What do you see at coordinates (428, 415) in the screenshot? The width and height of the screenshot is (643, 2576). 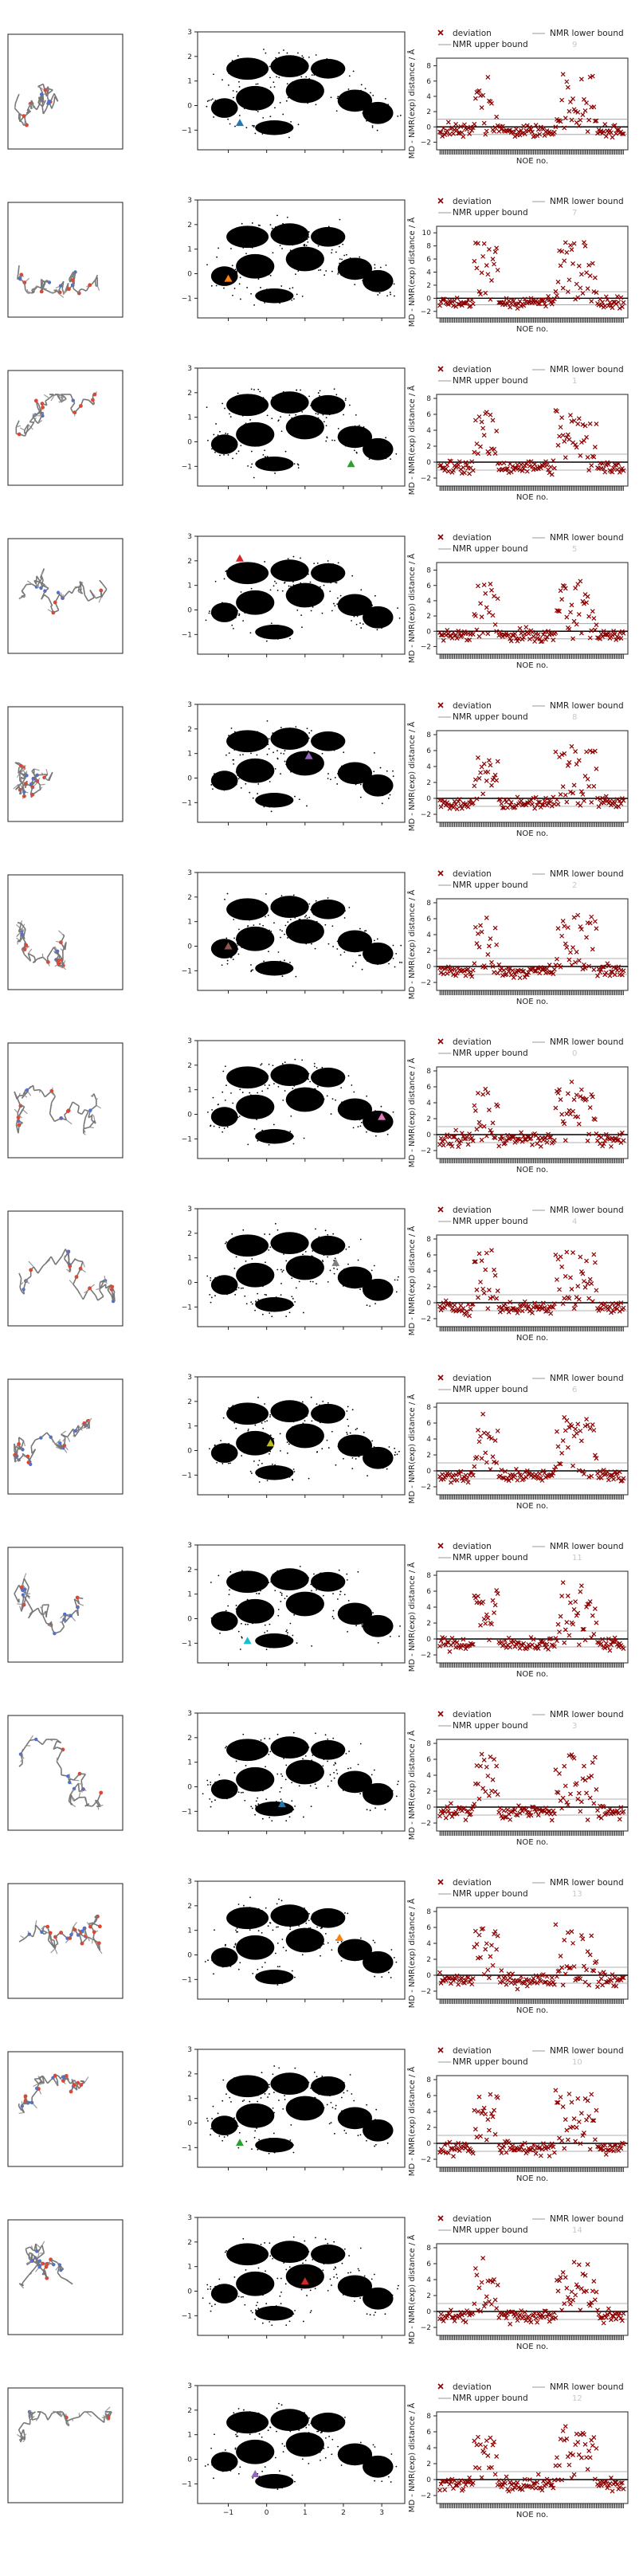 I see `noe-y-tick-label: 6` at bounding box center [428, 415].